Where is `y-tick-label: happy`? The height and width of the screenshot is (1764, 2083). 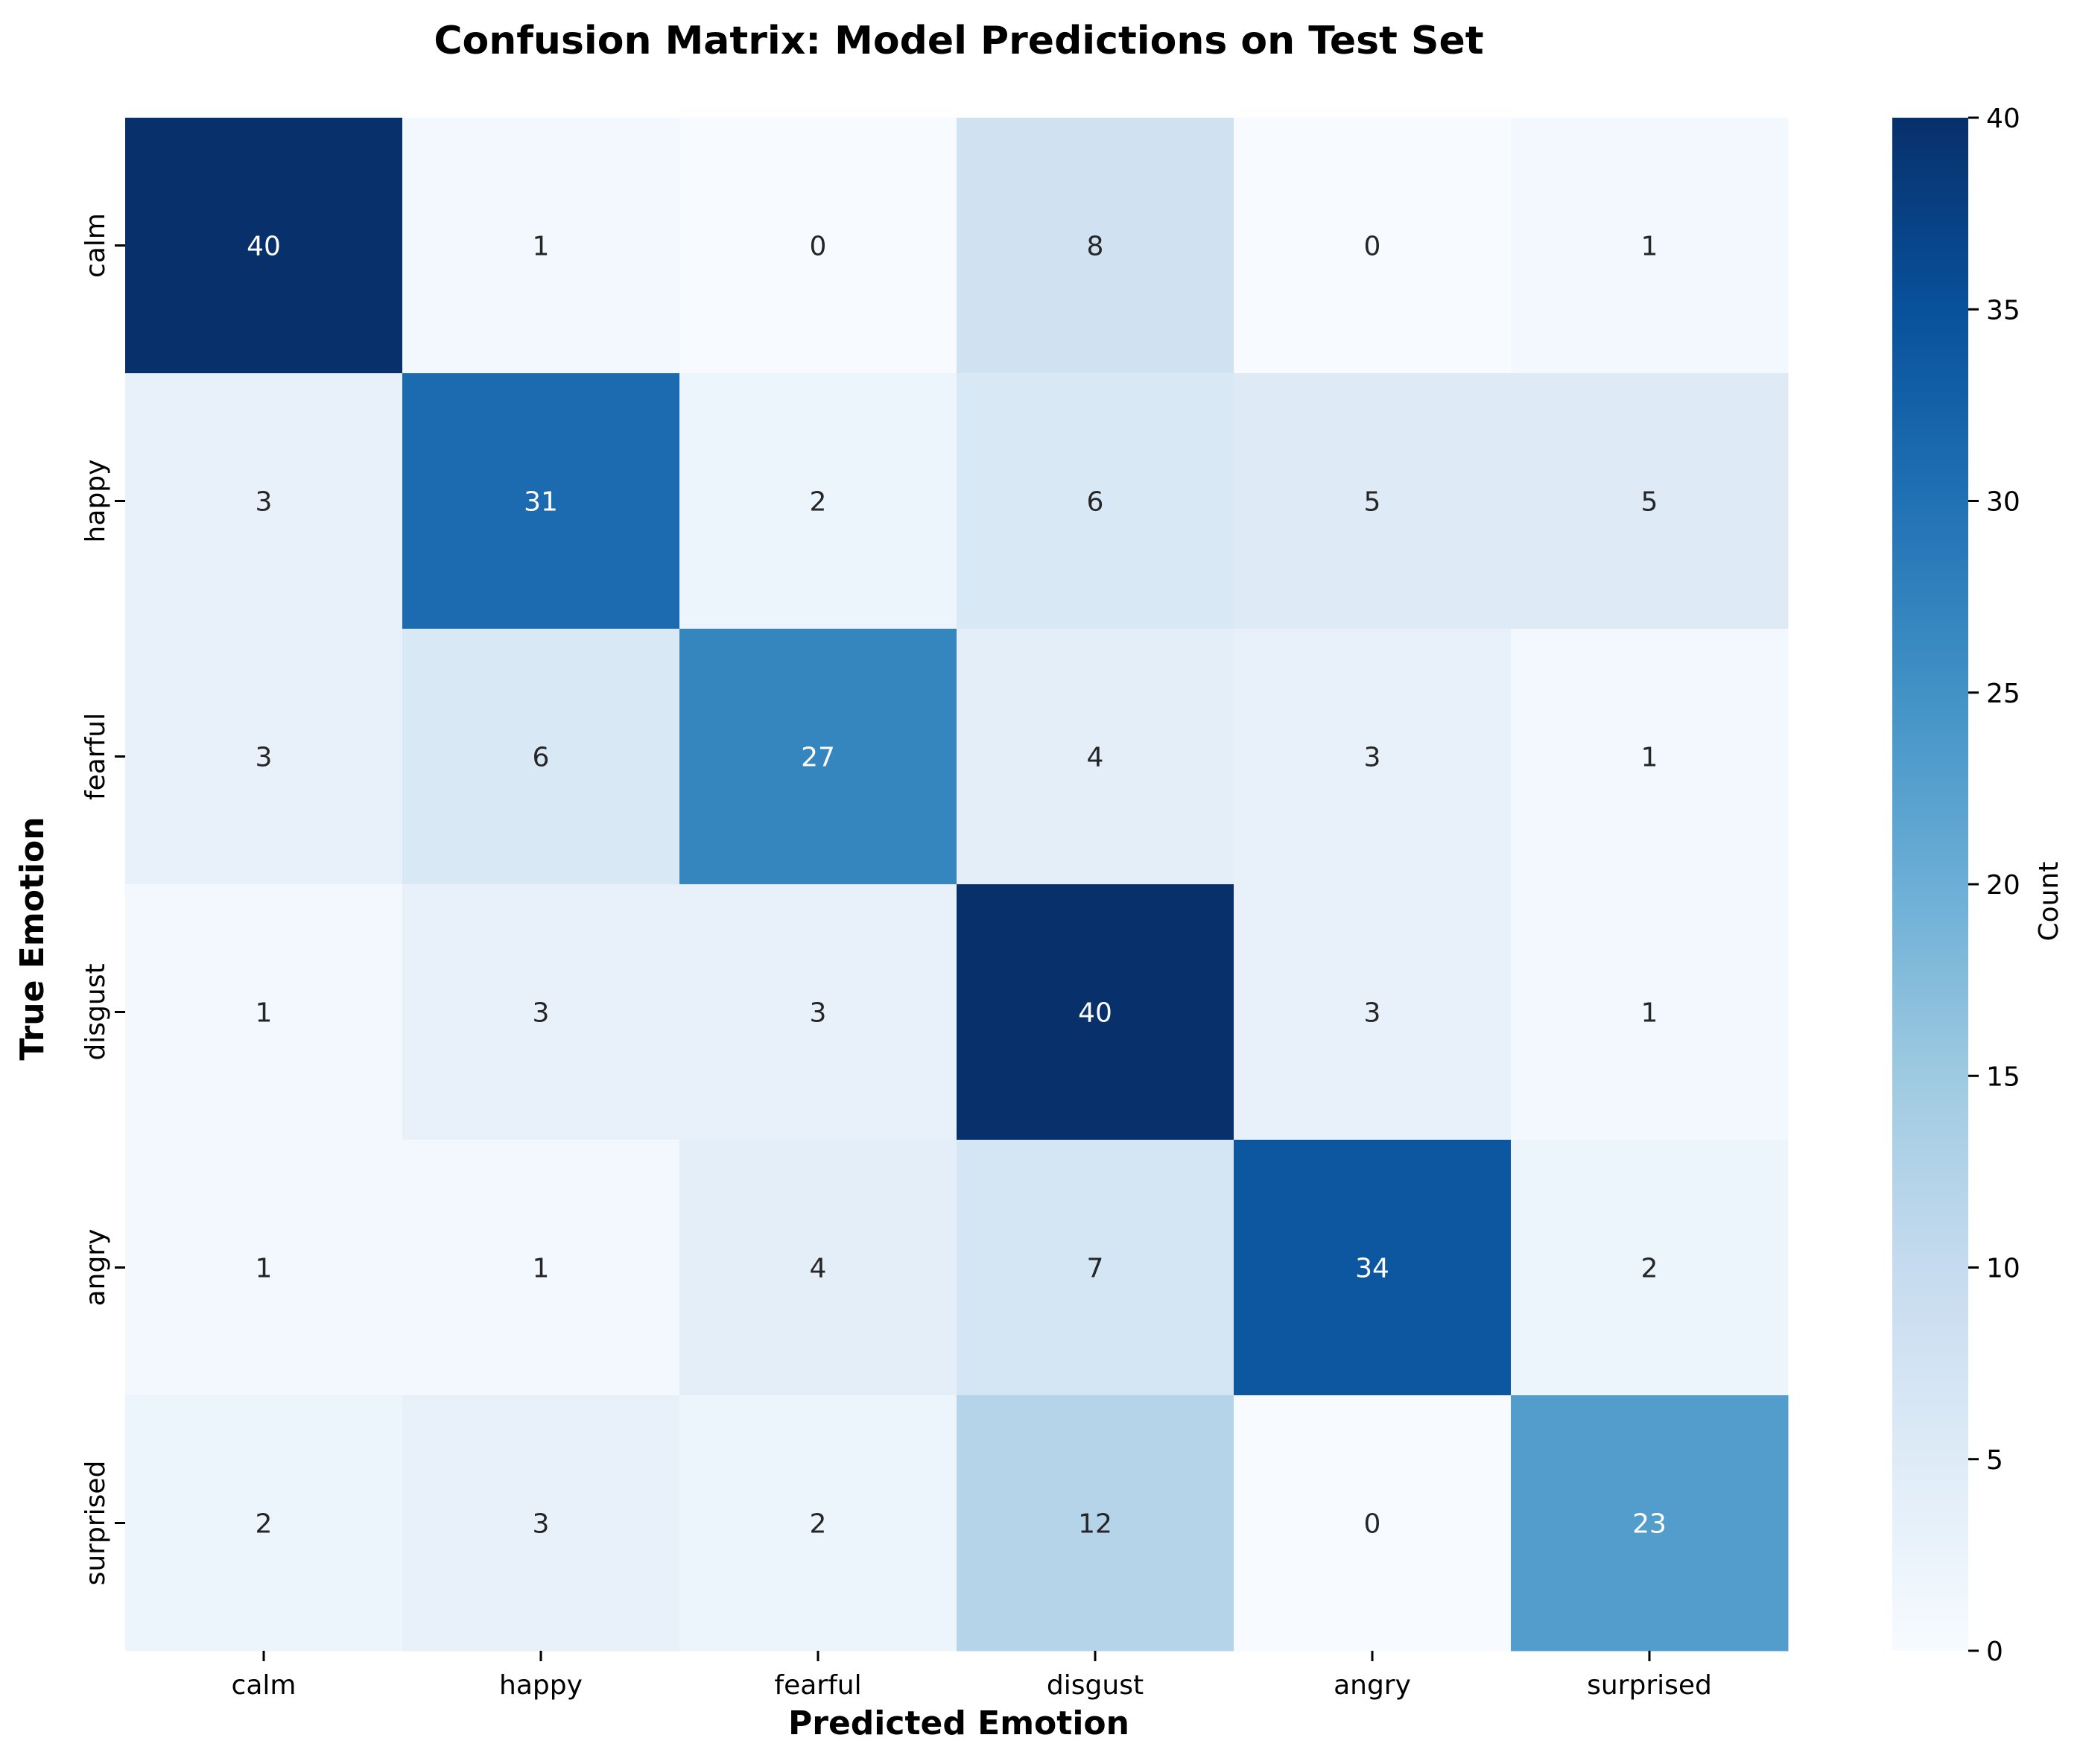
y-tick-label: happy is located at coordinates (95, 502).